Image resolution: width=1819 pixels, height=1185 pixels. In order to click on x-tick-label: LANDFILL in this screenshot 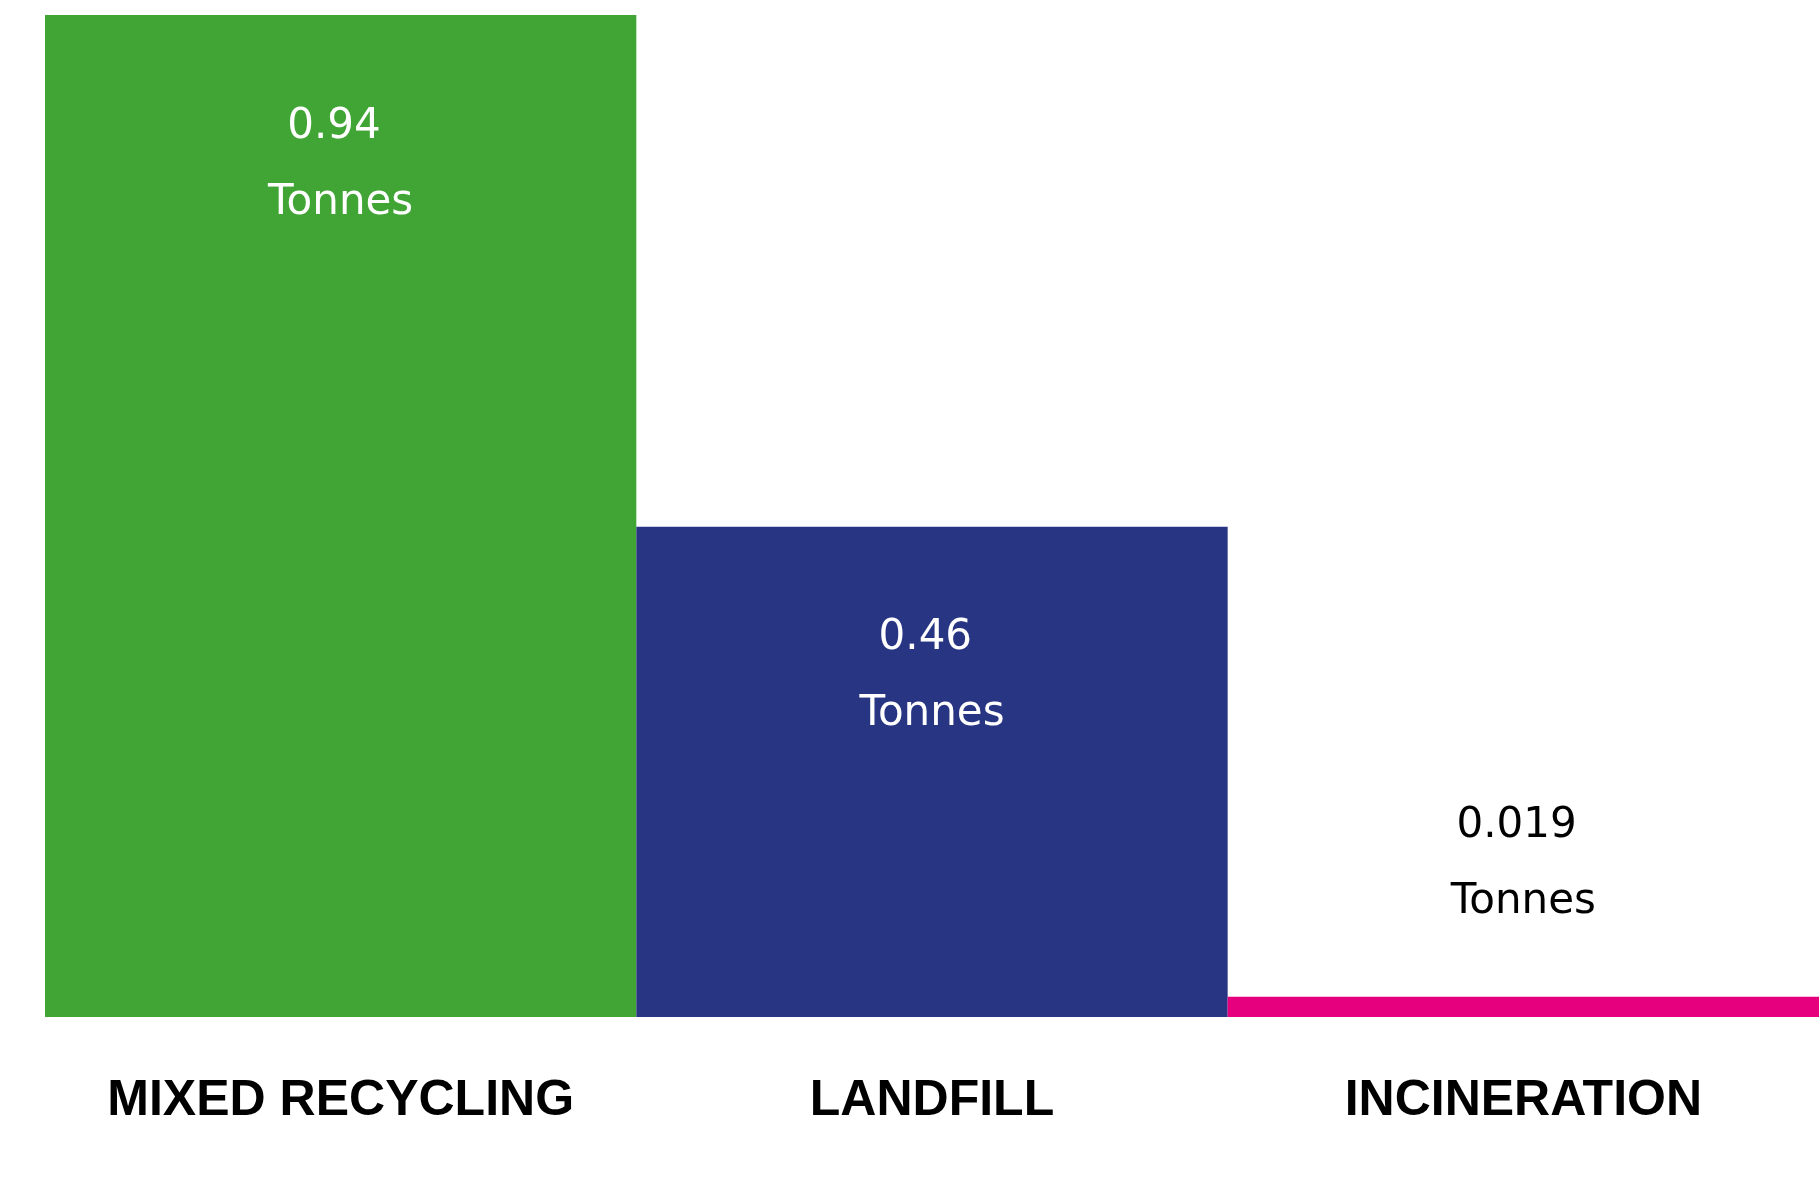, I will do `click(932, 1098)`.